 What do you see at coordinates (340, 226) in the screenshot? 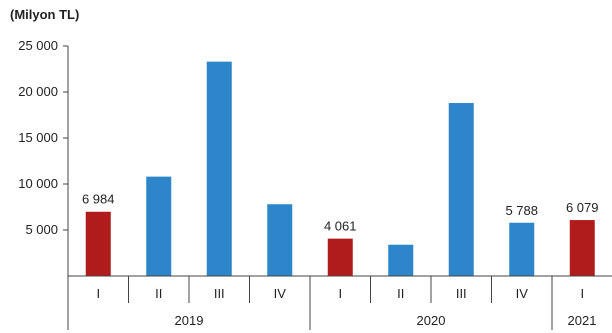
I see `data-label: 4 061` at bounding box center [340, 226].